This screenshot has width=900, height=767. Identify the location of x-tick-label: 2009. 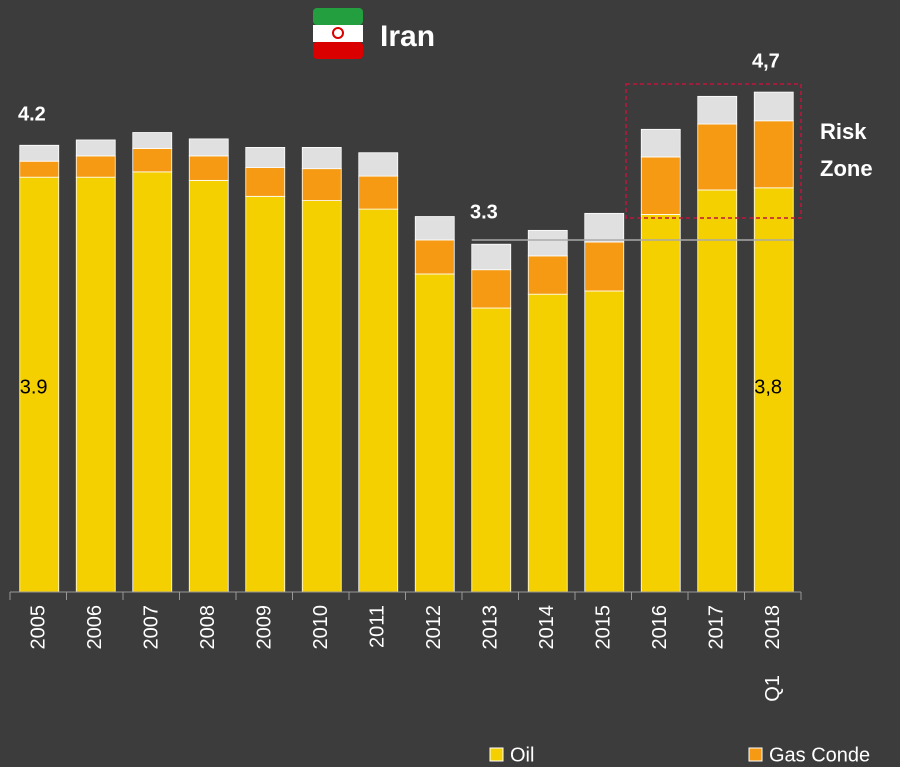
(265, 627).